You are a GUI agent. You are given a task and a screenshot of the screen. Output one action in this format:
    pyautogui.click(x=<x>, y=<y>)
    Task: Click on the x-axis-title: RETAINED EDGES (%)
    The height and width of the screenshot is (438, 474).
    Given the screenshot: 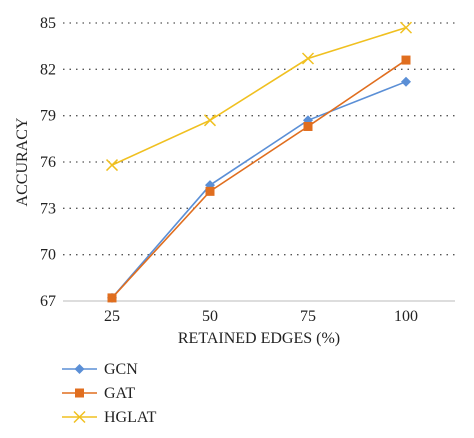 What is the action you would take?
    pyautogui.click(x=259, y=338)
    